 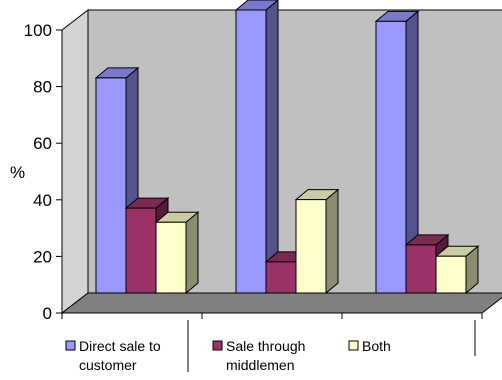 What do you see at coordinates (258, 355) in the screenshot?
I see `legend-item-2: Sale through middlemen` at bounding box center [258, 355].